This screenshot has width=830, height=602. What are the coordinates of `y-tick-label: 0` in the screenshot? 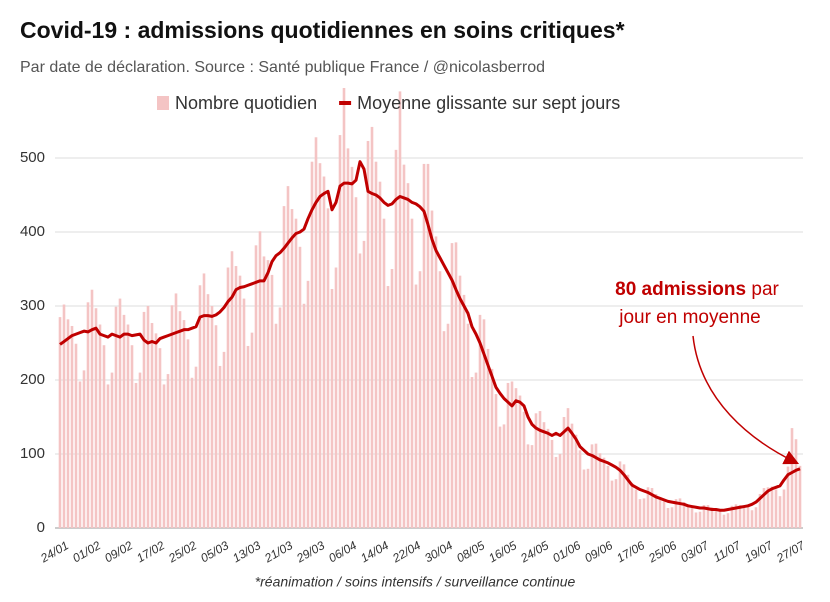 It's located at (41, 527).